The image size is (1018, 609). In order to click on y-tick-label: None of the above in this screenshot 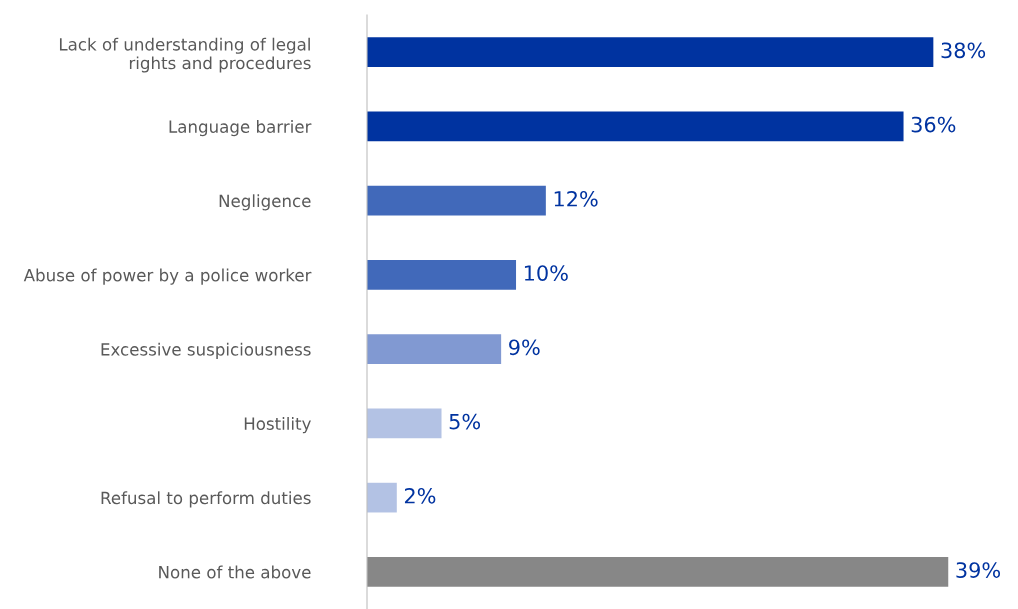, I will do `click(235, 572)`.